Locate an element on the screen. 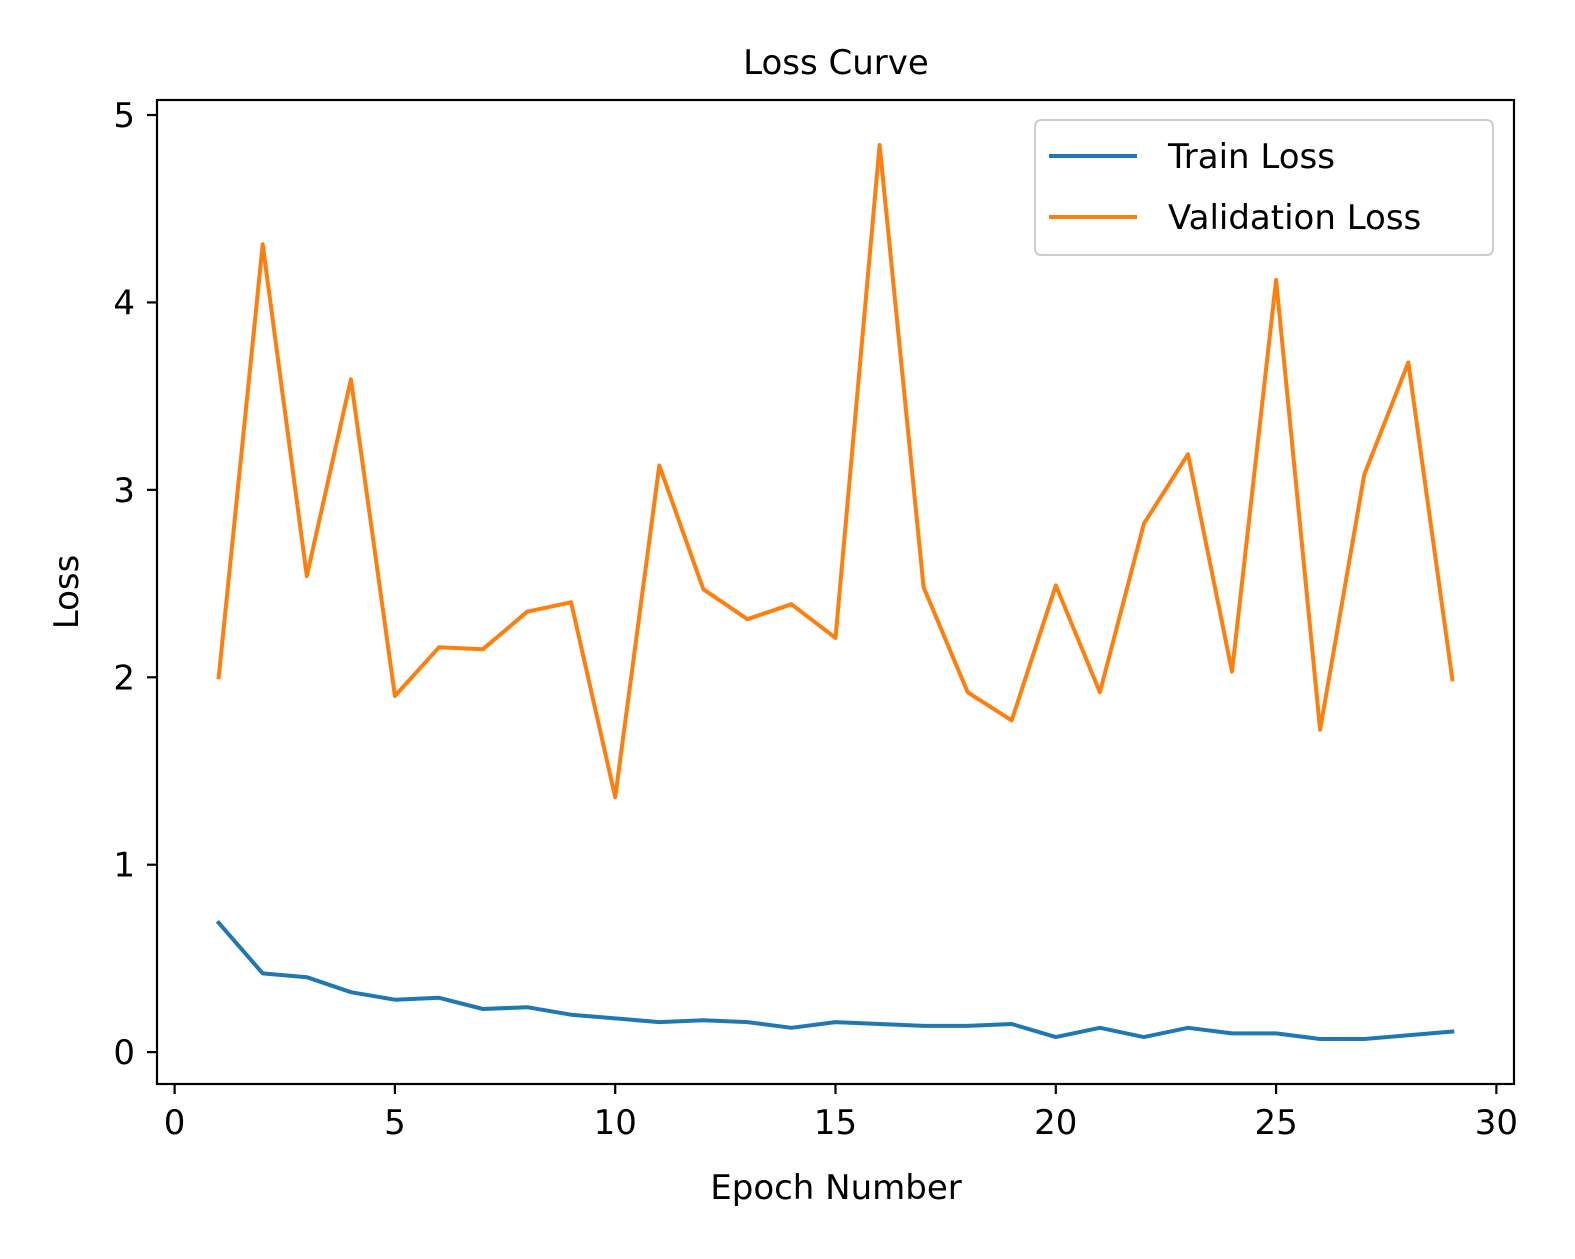 Image resolution: width=1575 pixels, height=1259 pixels. y-tick-label: 4 is located at coordinates (124, 303).